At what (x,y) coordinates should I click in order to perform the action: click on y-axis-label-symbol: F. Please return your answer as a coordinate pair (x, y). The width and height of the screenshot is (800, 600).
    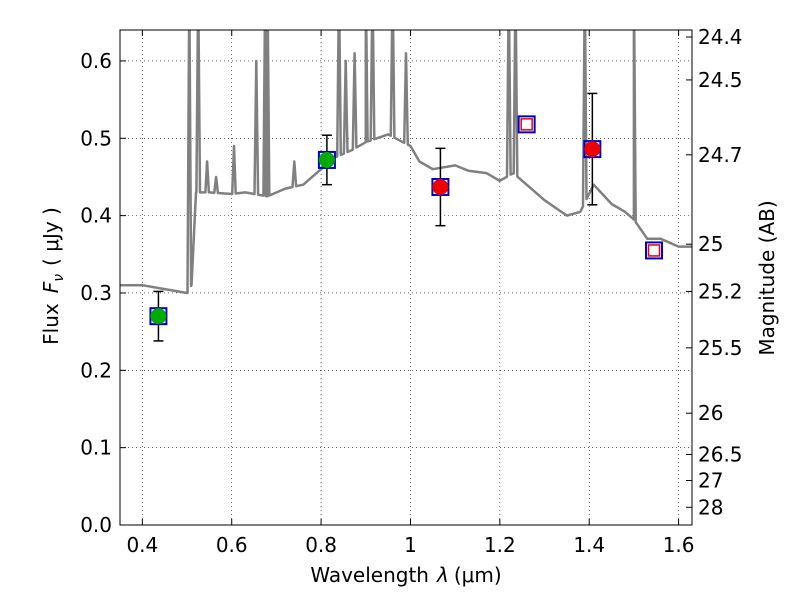
    Looking at the image, I should click on (51, 287).